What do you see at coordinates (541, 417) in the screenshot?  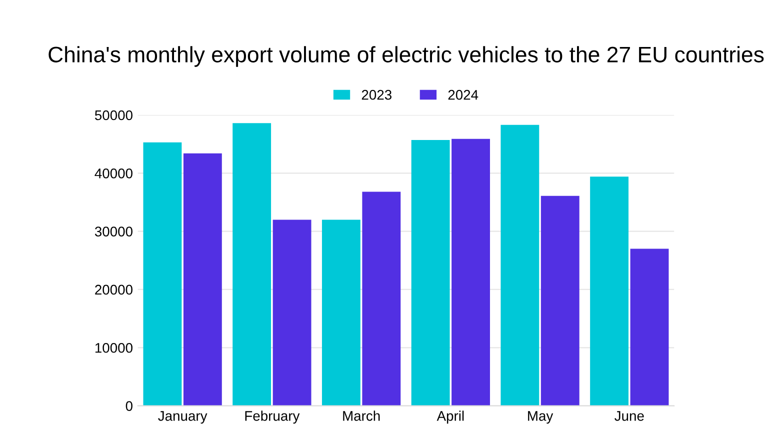 I see `x-tick-label: May` at bounding box center [541, 417].